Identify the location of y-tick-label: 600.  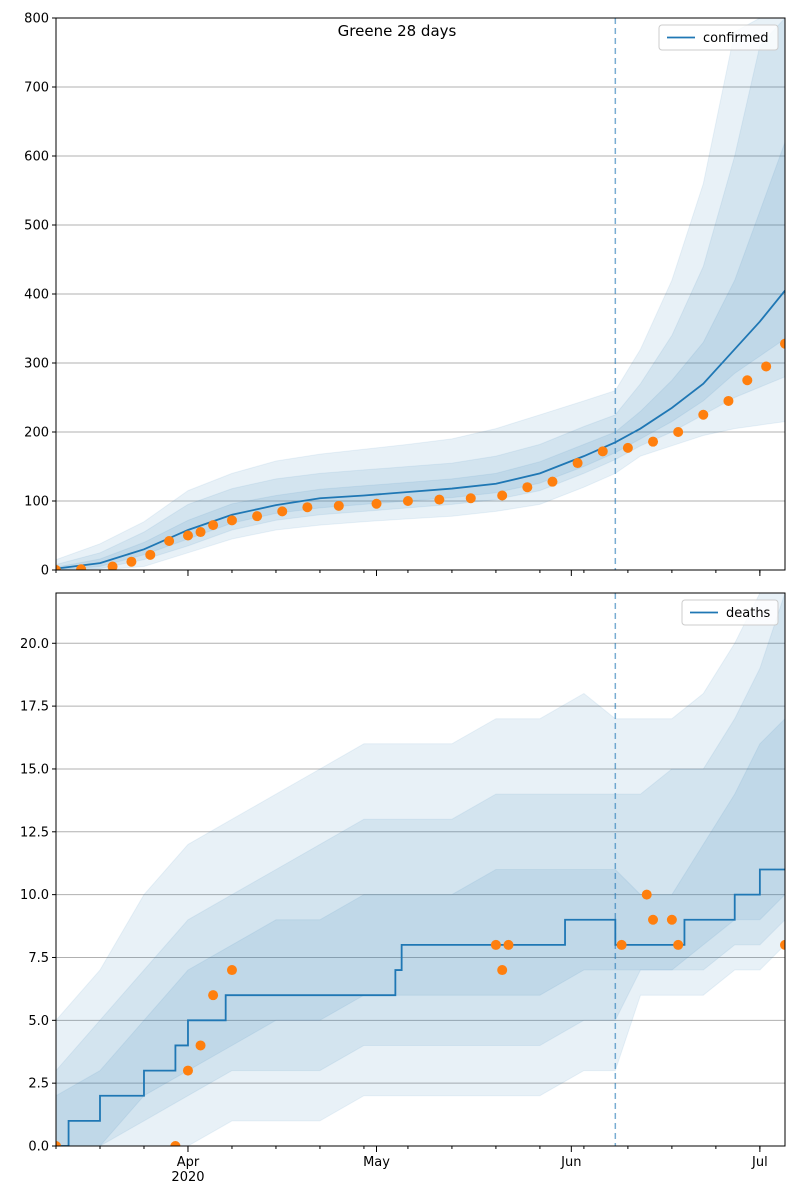
(36, 157).